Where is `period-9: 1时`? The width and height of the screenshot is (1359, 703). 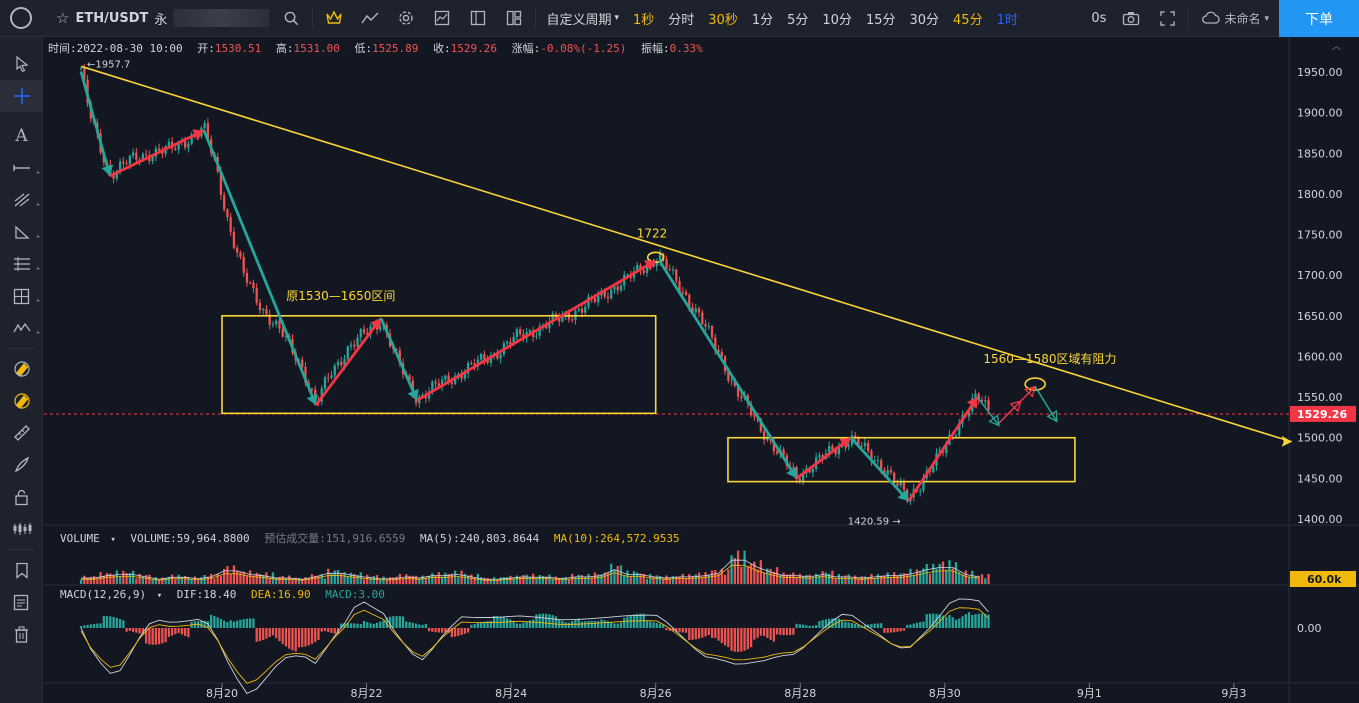 period-9: 1时 is located at coordinates (1007, 20).